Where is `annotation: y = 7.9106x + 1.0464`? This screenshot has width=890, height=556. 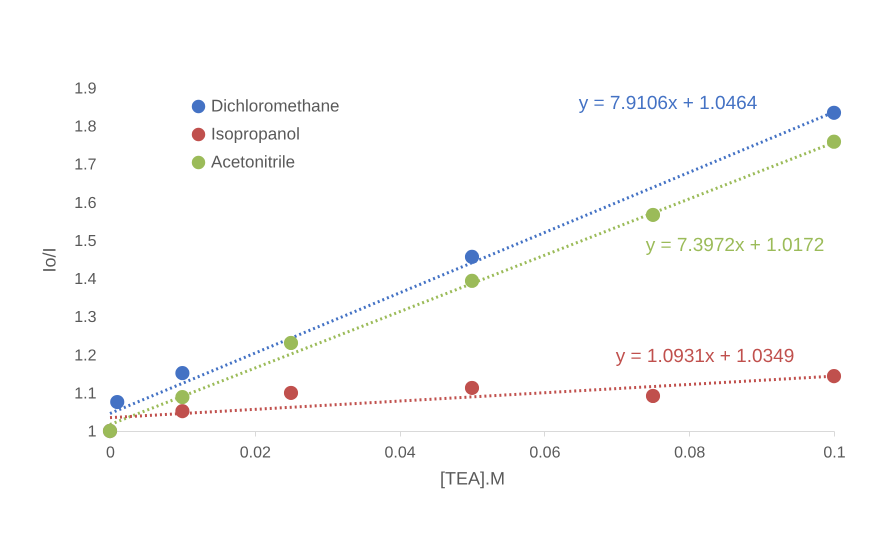 annotation: y = 7.9106x + 1.0464 is located at coordinates (668, 103).